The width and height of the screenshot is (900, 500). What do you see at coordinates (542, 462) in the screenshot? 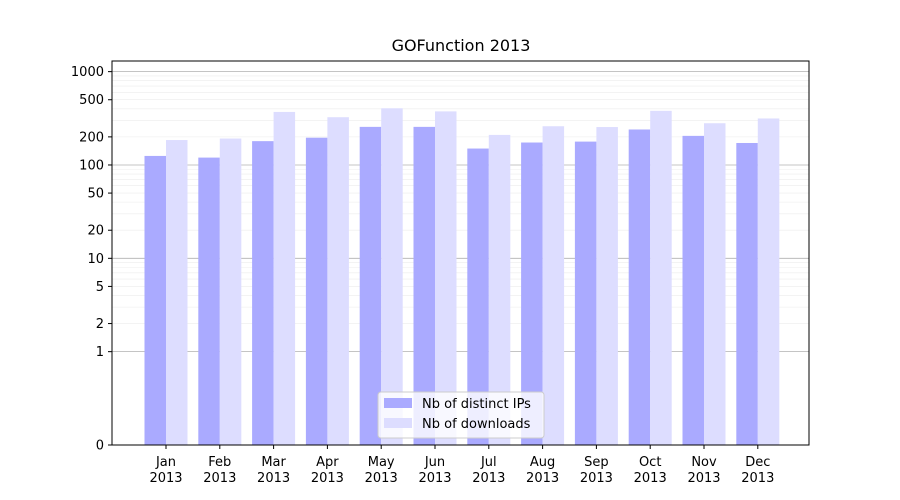
I see `x-tick-label: Aug` at bounding box center [542, 462].